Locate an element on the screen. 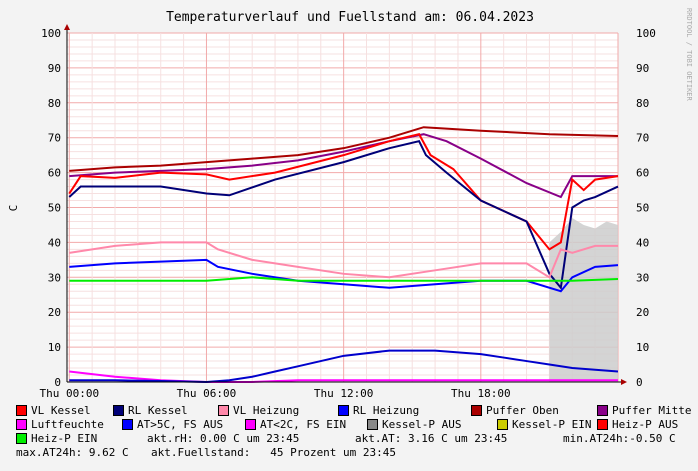 The width and height of the screenshot is (698, 471). y-tick-label-left: 90 is located at coordinates (54, 68).